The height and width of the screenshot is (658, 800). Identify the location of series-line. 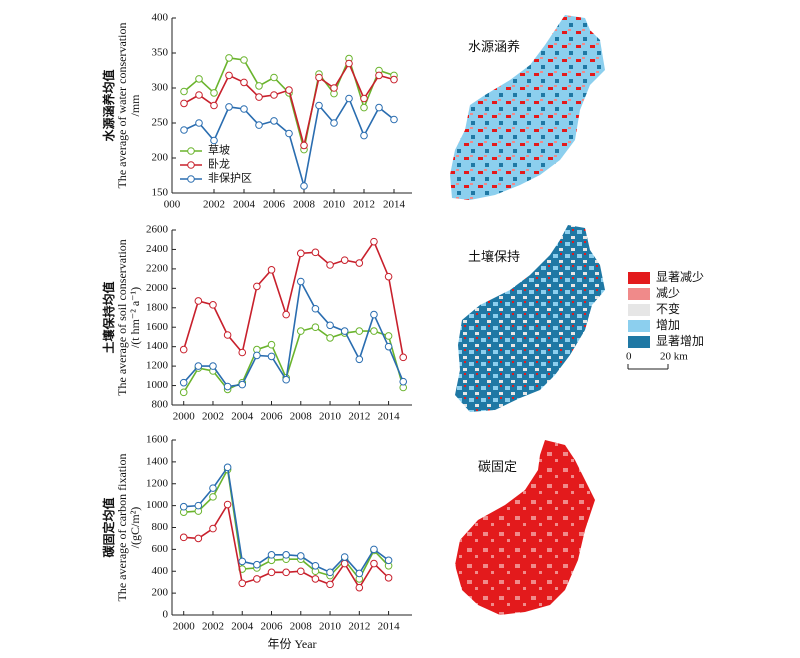
(293, 333).